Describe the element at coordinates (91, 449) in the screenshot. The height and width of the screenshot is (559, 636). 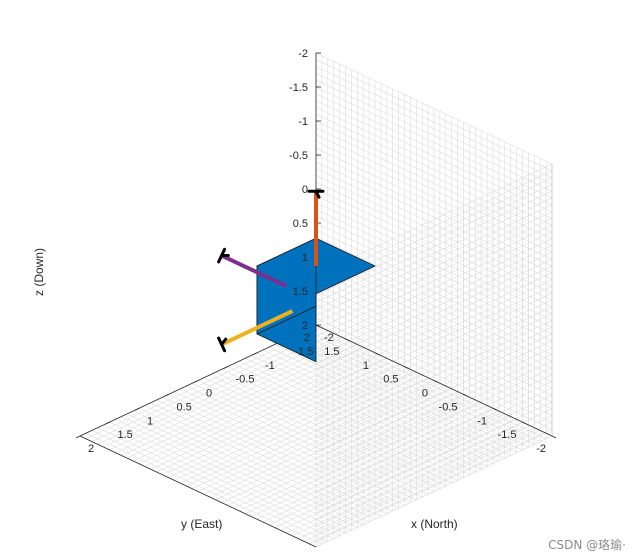
I see `x-tick-label: 2` at that location.